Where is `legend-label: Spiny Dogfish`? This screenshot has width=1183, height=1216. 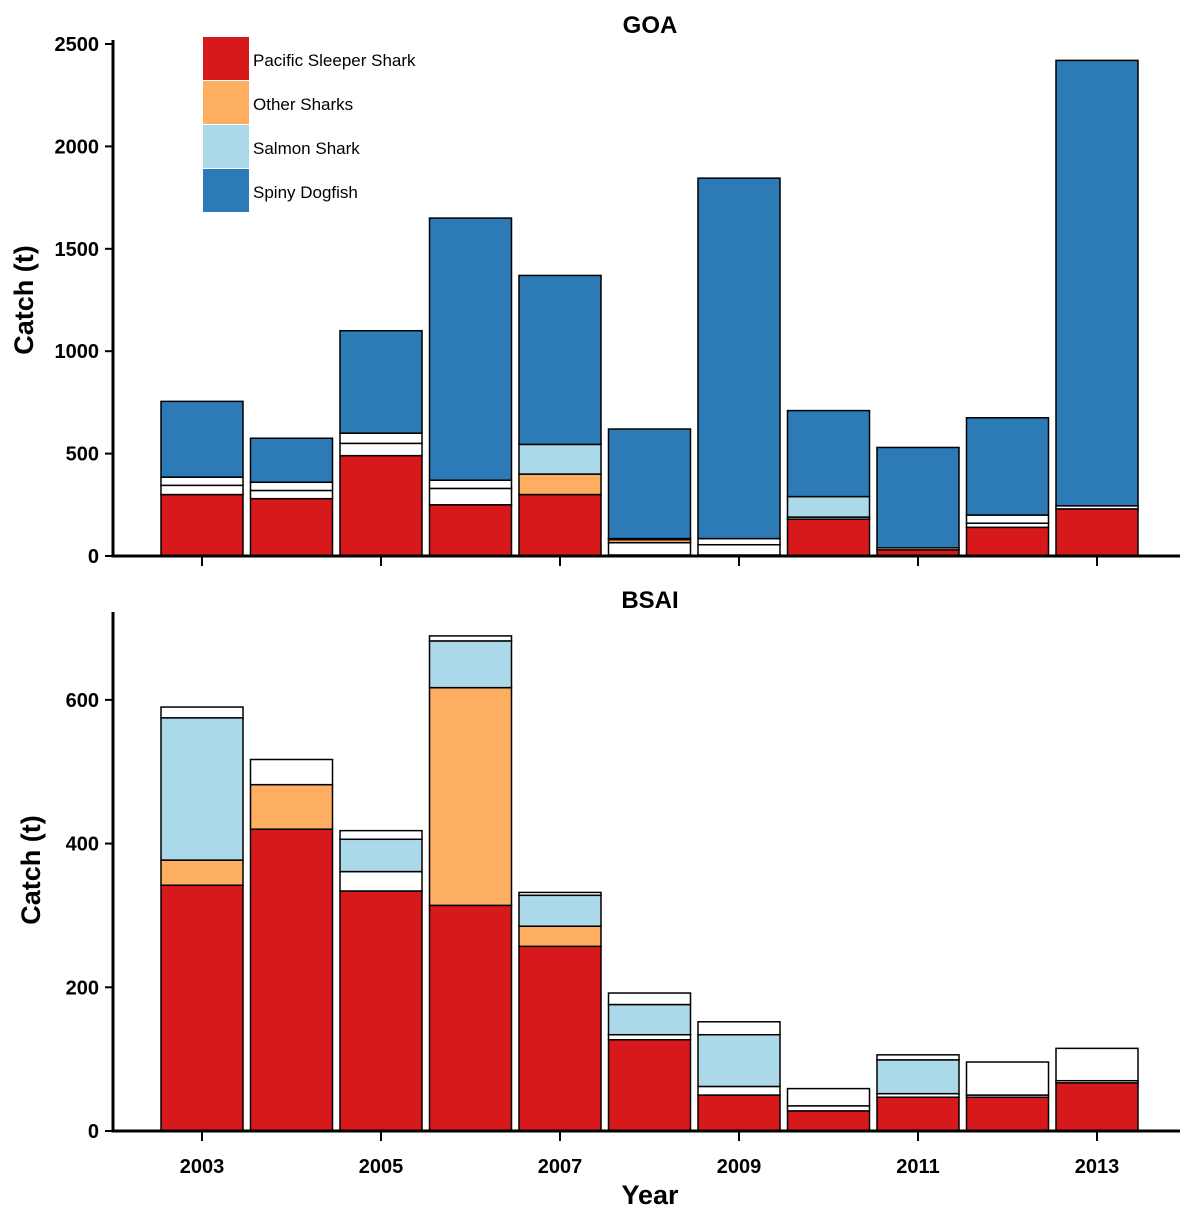
legend-label: Spiny Dogfish is located at coordinates (305, 192).